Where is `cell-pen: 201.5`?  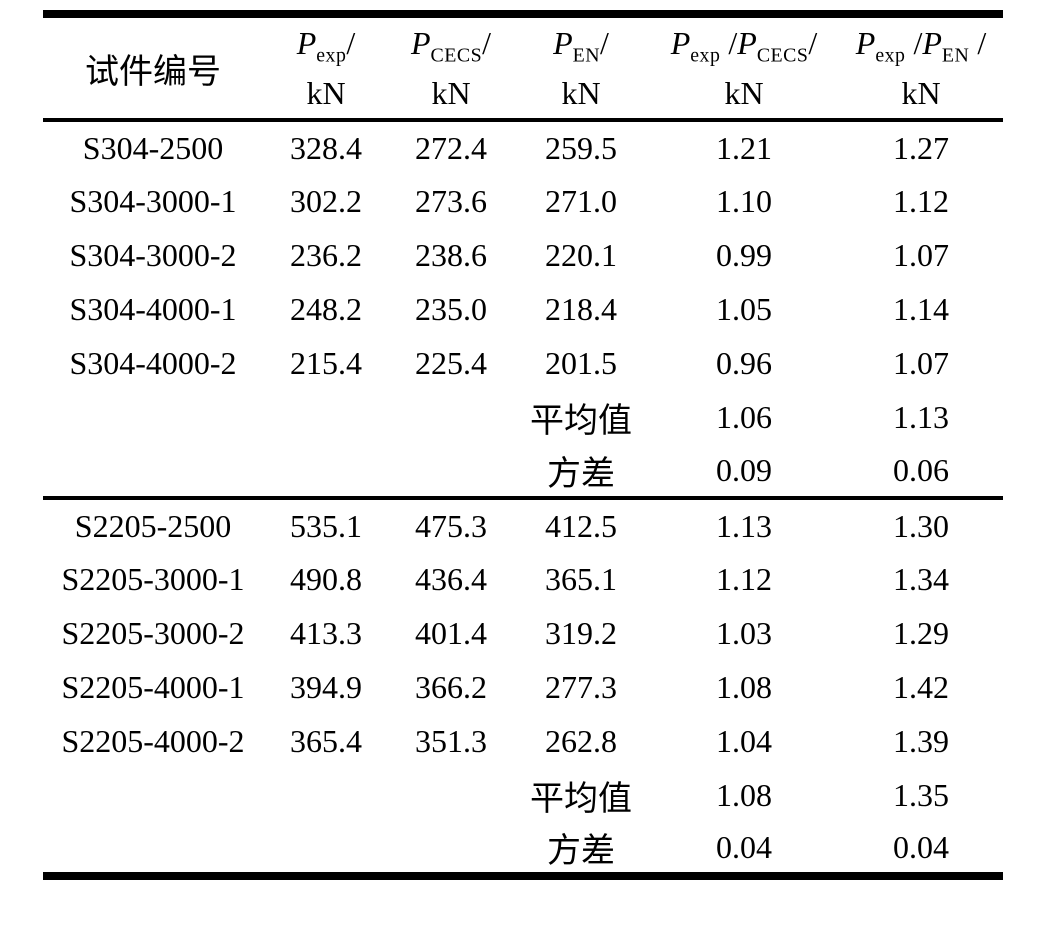
cell-pen: 201.5 is located at coordinates (581, 362).